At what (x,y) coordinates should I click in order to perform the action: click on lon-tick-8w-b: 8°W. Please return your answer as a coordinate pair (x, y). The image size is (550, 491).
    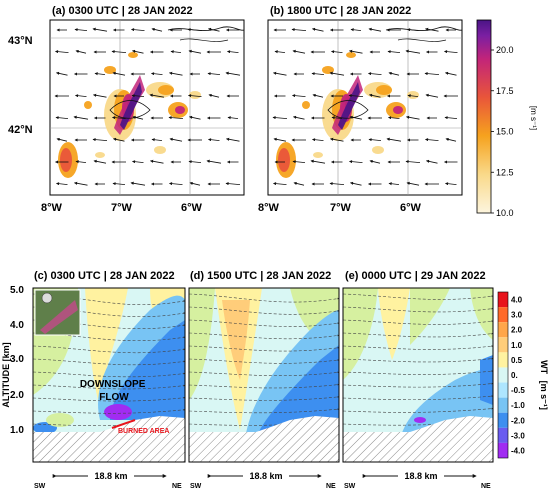
    Looking at the image, I should click on (269, 208).